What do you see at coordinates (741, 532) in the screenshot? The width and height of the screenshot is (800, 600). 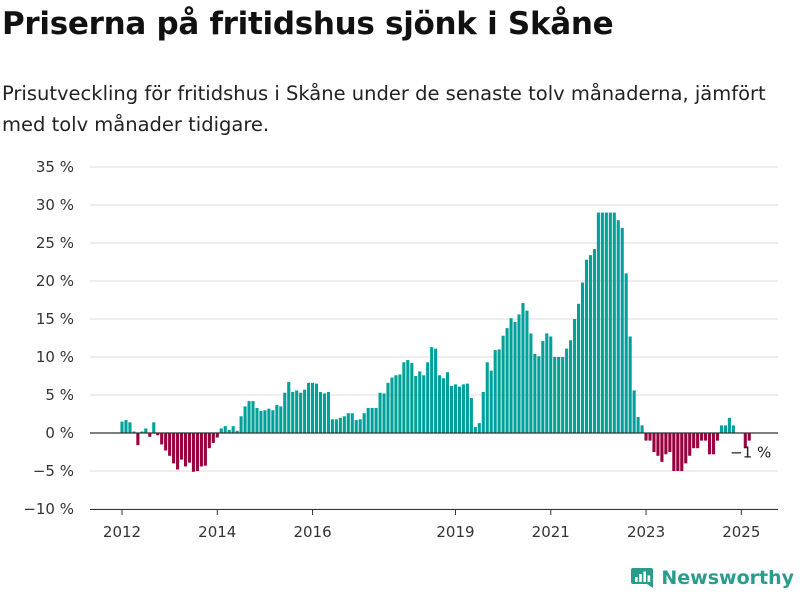 I see `x-tick-label: 2025` at bounding box center [741, 532].